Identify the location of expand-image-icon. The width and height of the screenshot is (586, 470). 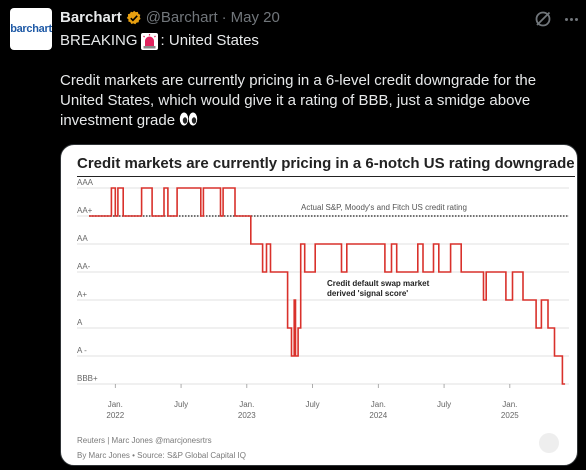
(549, 443).